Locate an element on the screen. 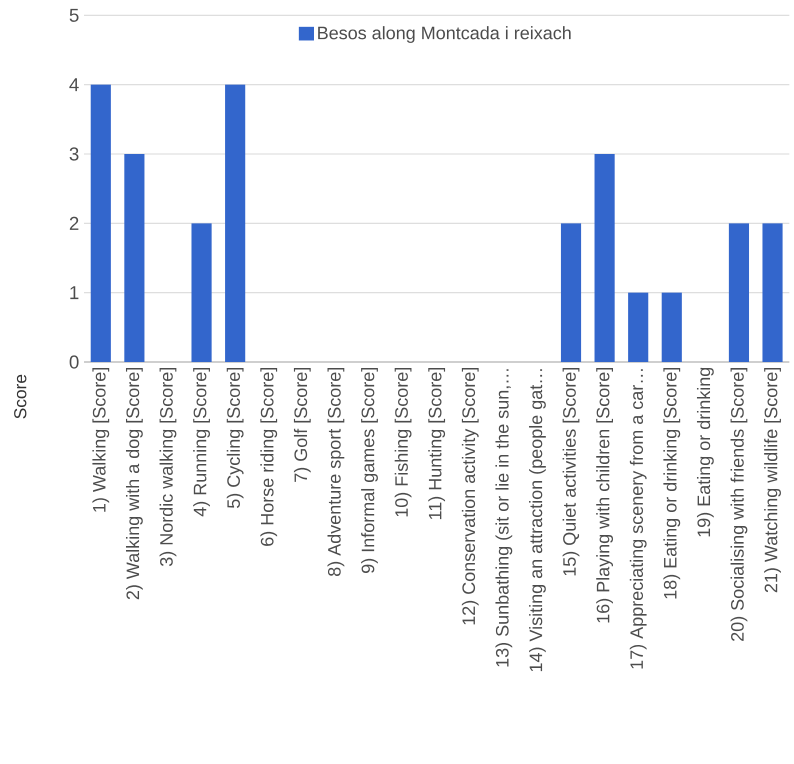 This screenshot has height=764, width=794. x-tick-label: 18) Eating or drinking [Score] is located at coordinates (671, 483).